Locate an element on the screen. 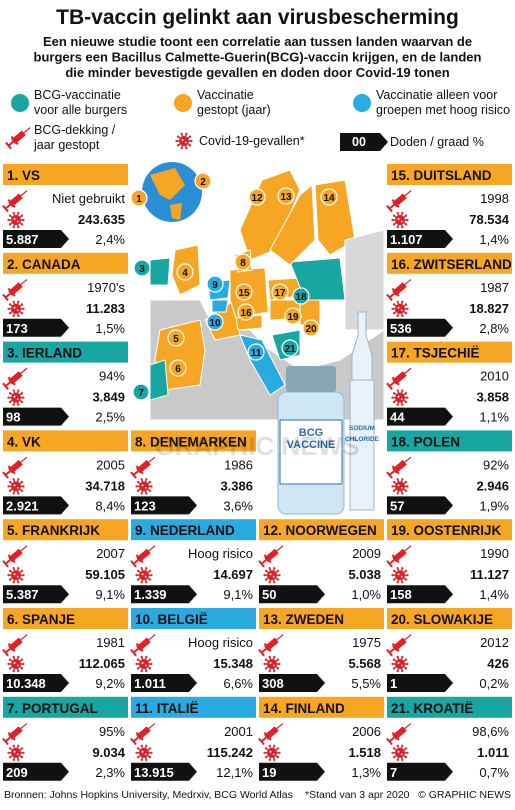 The width and height of the screenshot is (515, 810). land is located at coordinates (159, 380).